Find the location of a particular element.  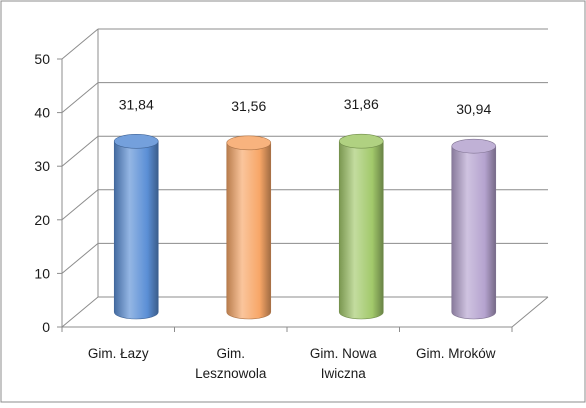

data-label: 31,86 is located at coordinates (361, 104).